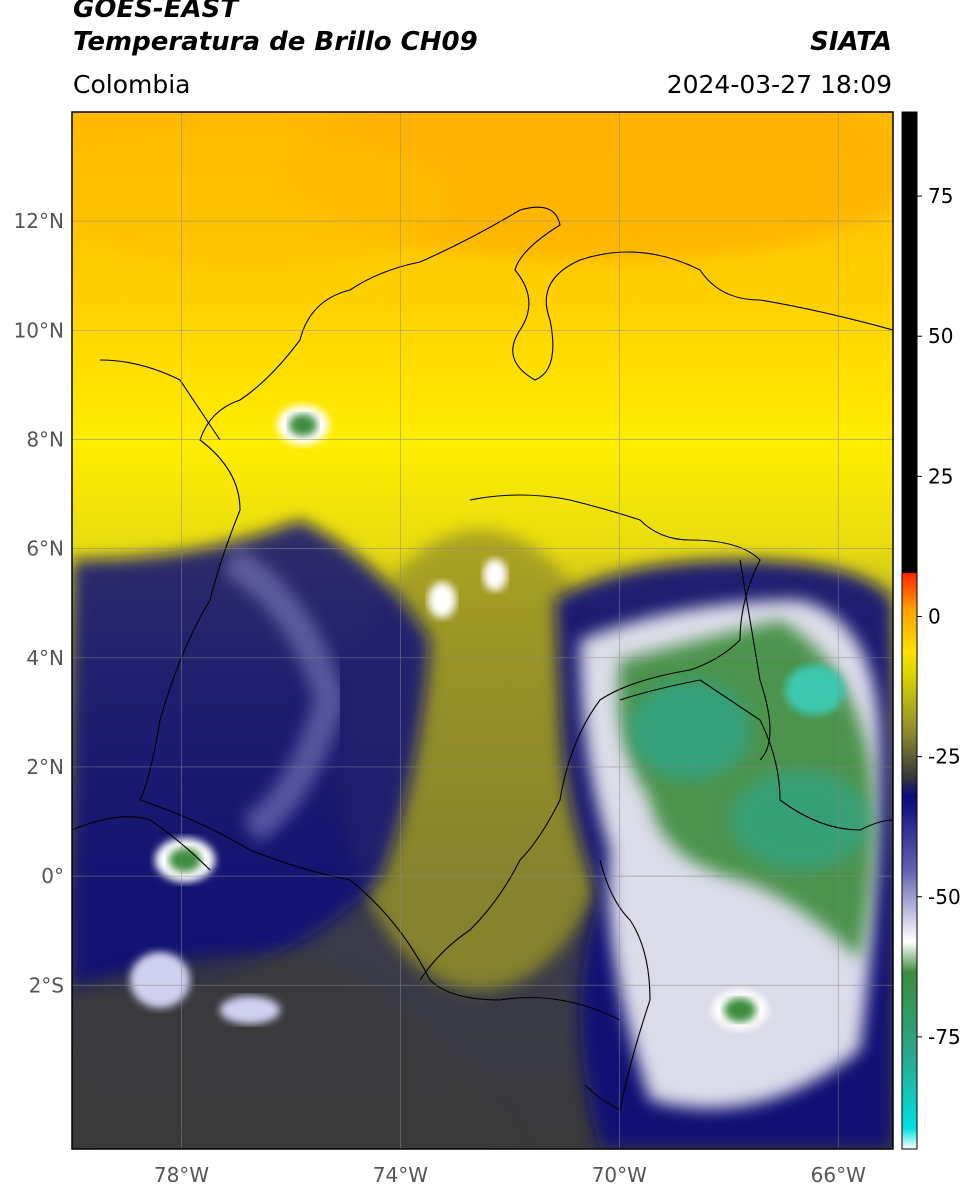  I want to click on product-title: Temperatura de Brillo CH09, so click(275, 42).